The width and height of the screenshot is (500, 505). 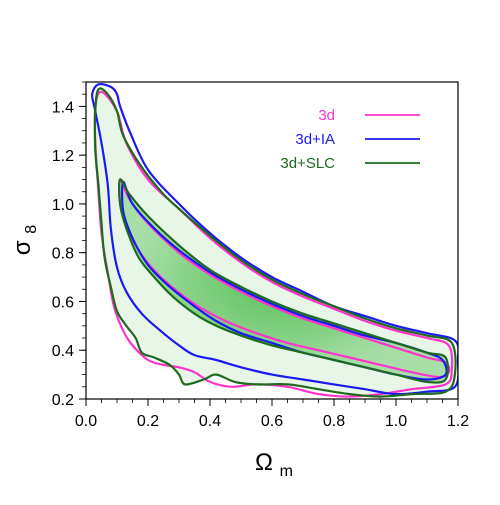 I want to click on legend-label-3d-ia: 3d+IA, so click(x=315, y=139).